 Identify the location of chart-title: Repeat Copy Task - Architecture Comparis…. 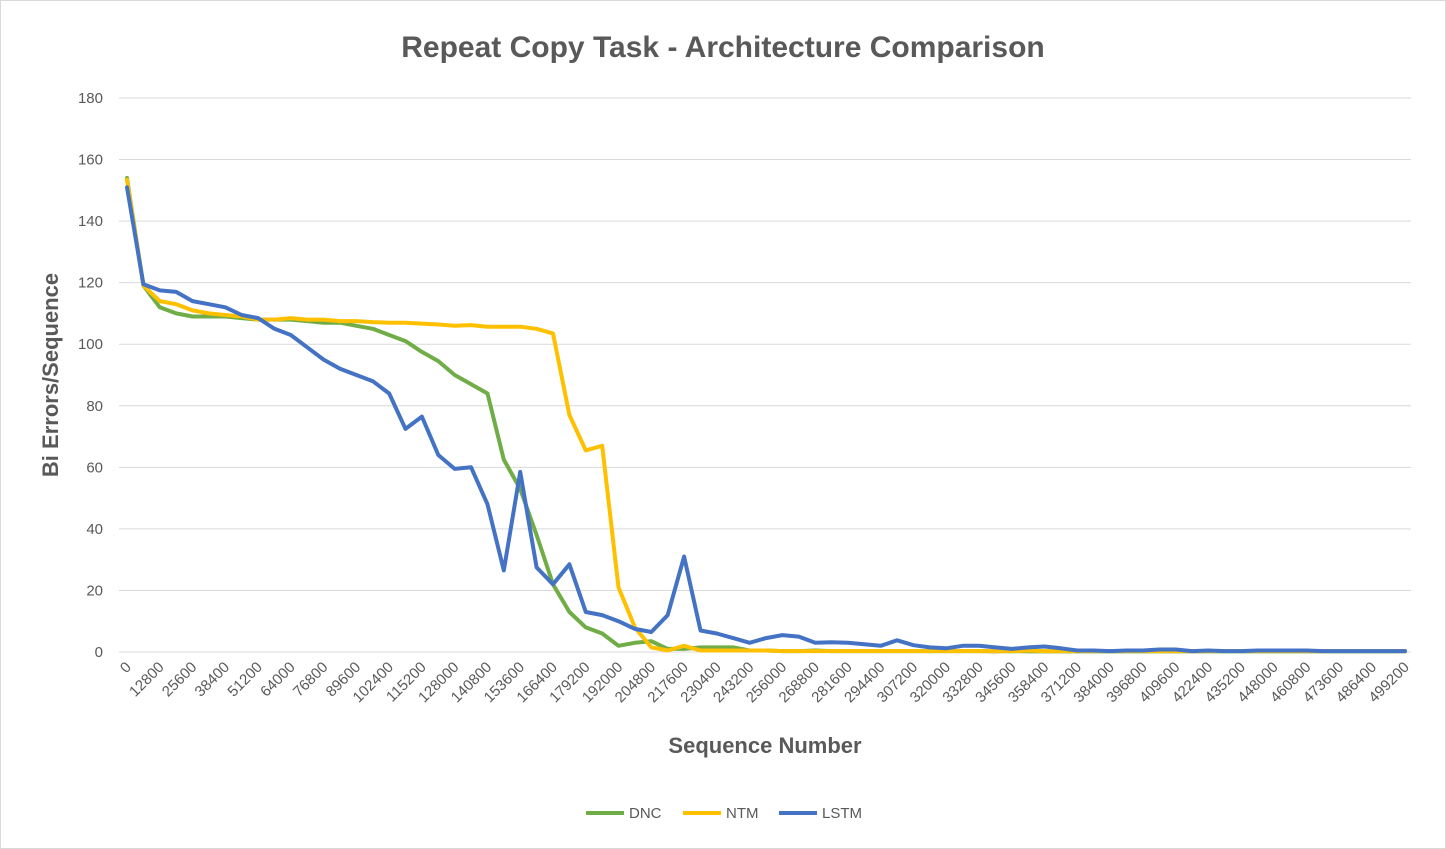
(722, 47).